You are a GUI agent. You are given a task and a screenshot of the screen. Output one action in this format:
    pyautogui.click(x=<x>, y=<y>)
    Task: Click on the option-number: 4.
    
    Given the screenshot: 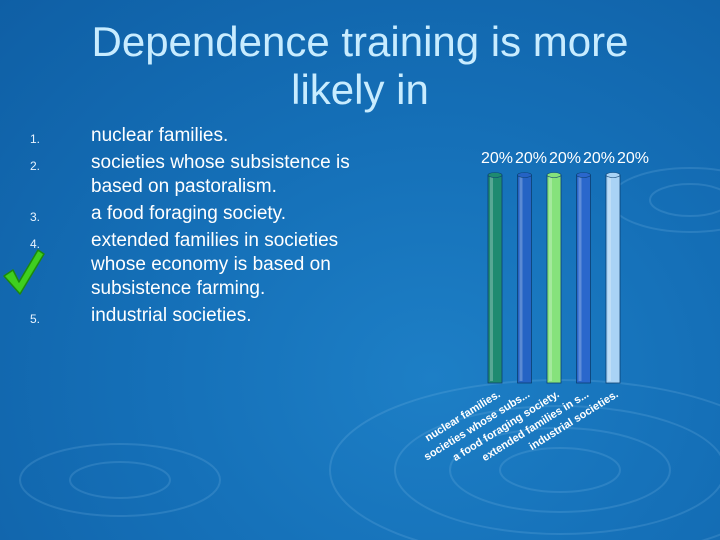 What is the action you would take?
    pyautogui.click(x=35, y=244)
    